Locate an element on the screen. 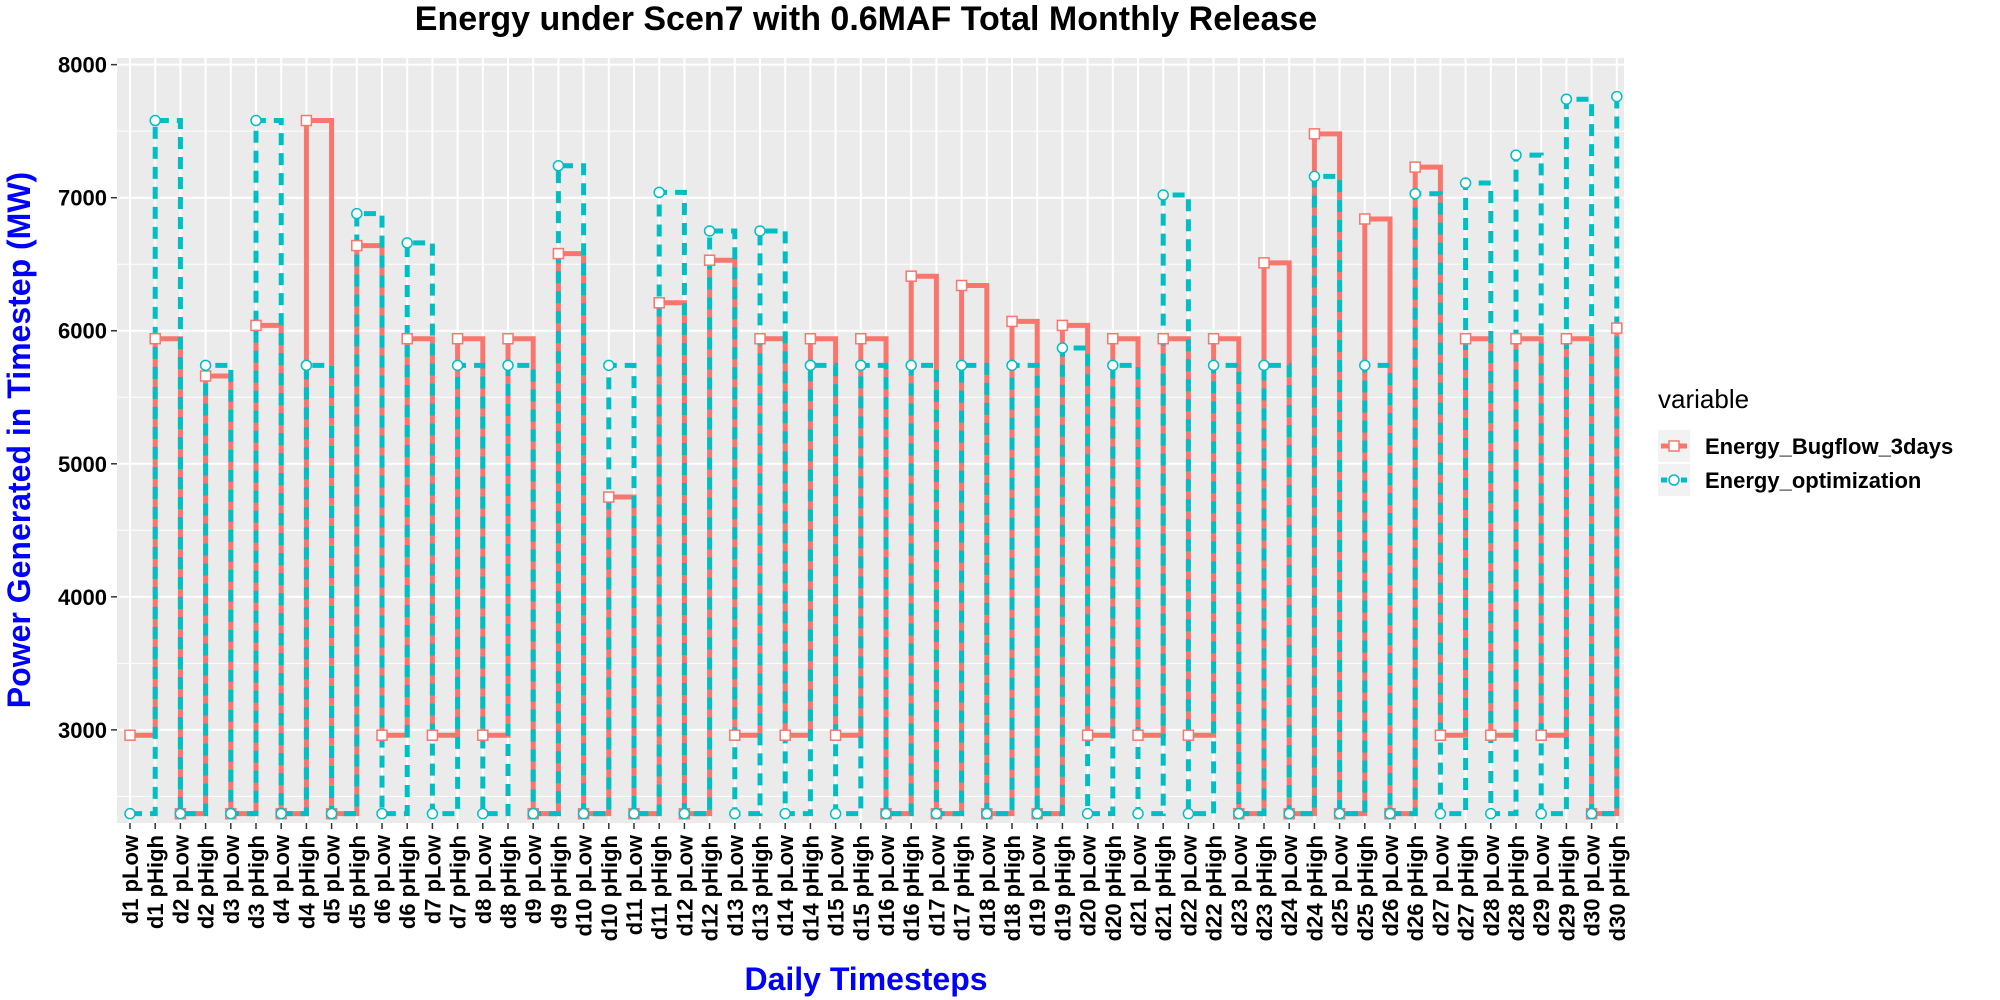 This screenshot has height=1000, width=2000. y-tick-label: 7000 is located at coordinates (82, 198).